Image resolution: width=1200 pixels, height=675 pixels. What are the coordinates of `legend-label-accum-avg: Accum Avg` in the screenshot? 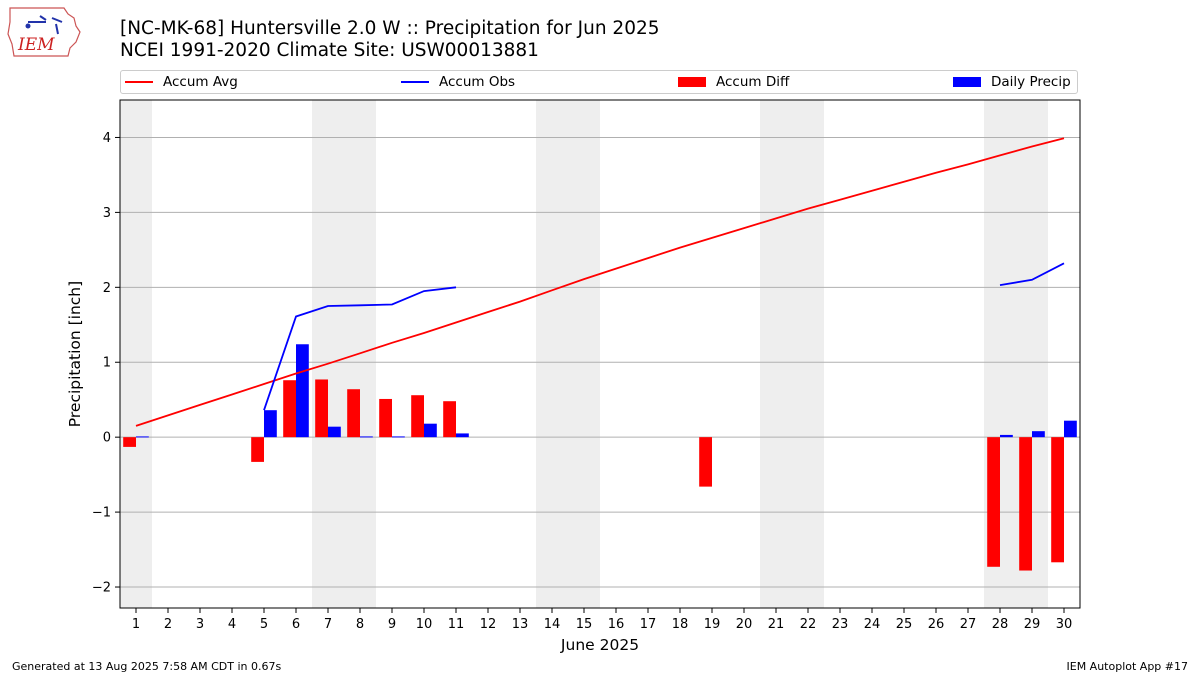 It's located at (200, 82).